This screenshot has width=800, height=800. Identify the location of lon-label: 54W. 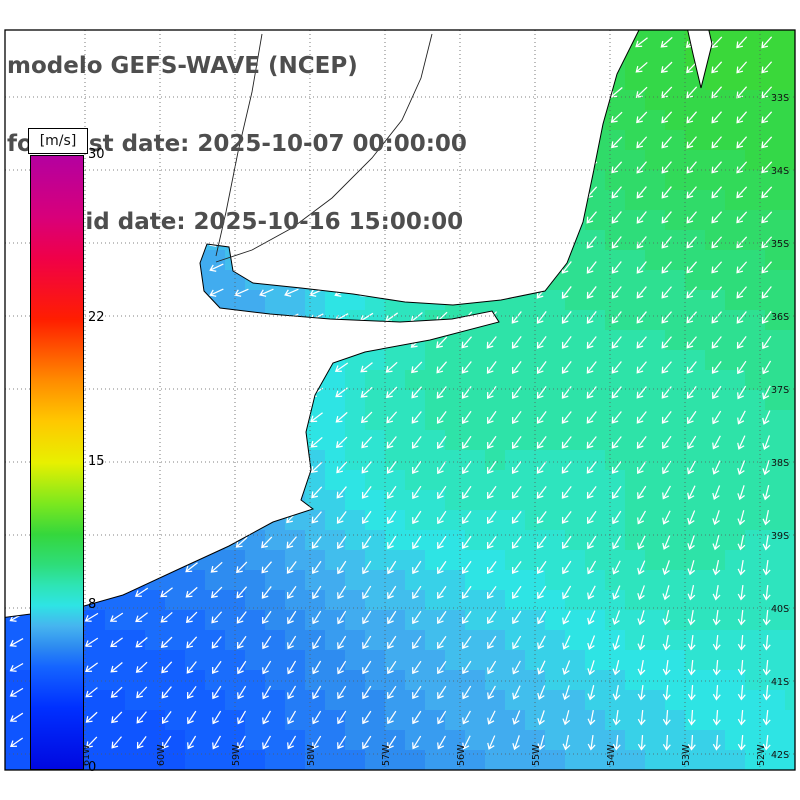
(611, 755).